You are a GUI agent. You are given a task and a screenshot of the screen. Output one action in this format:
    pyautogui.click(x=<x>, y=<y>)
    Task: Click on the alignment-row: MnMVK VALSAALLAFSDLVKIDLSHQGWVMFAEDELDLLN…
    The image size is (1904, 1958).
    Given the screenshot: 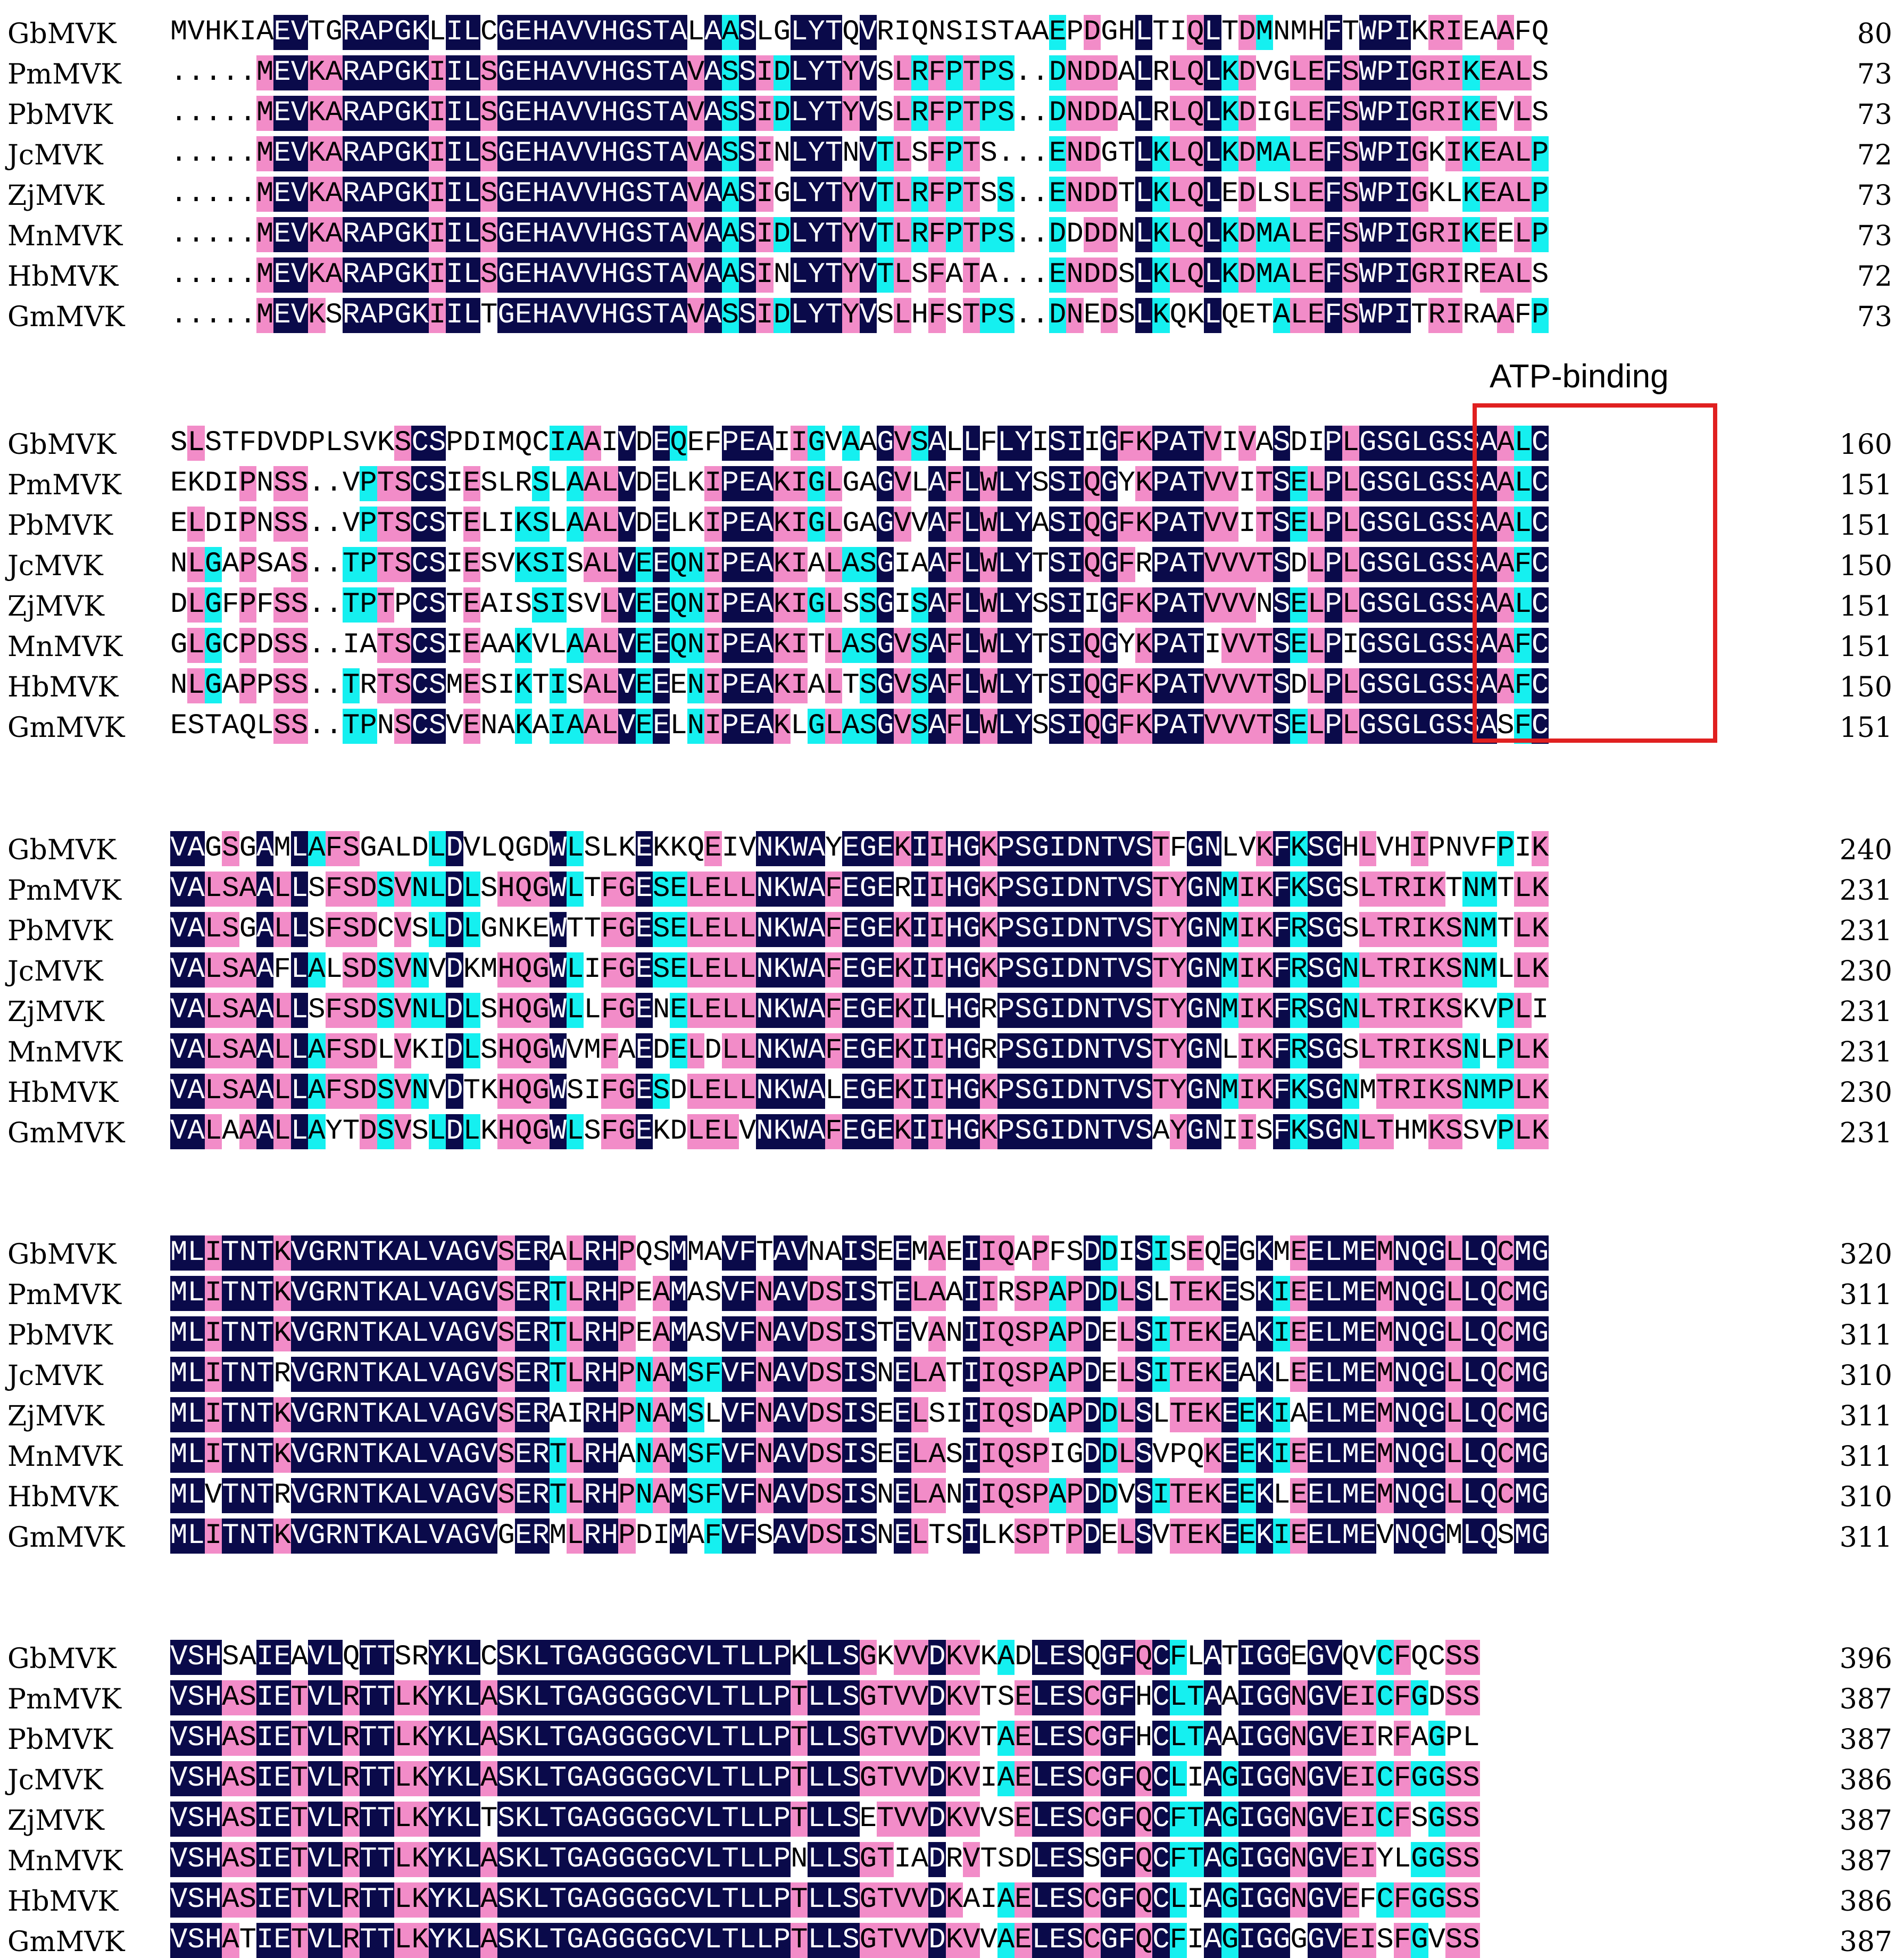 What is the action you would take?
    pyautogui.click(x=952, y=1050)
    